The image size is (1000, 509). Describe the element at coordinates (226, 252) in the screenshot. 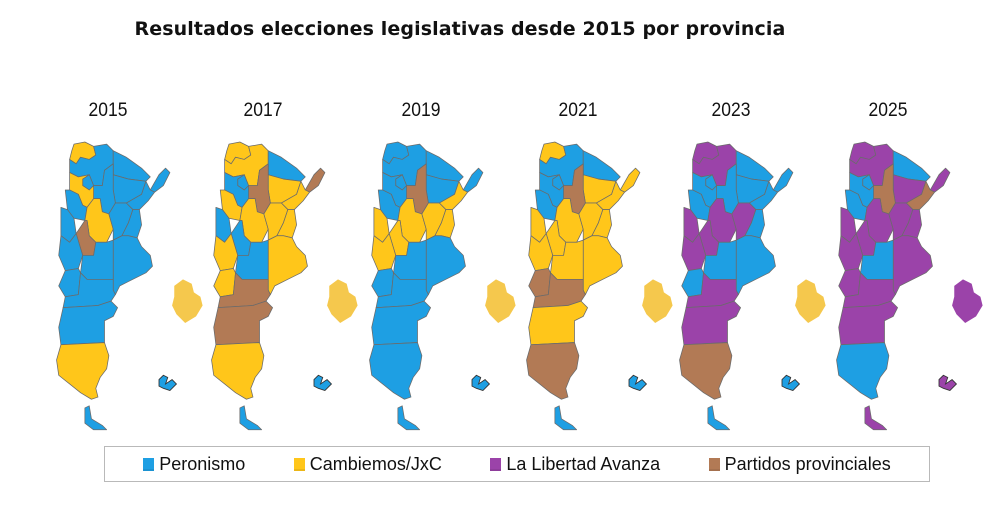

I see `province-mendoza-2017` at that location.